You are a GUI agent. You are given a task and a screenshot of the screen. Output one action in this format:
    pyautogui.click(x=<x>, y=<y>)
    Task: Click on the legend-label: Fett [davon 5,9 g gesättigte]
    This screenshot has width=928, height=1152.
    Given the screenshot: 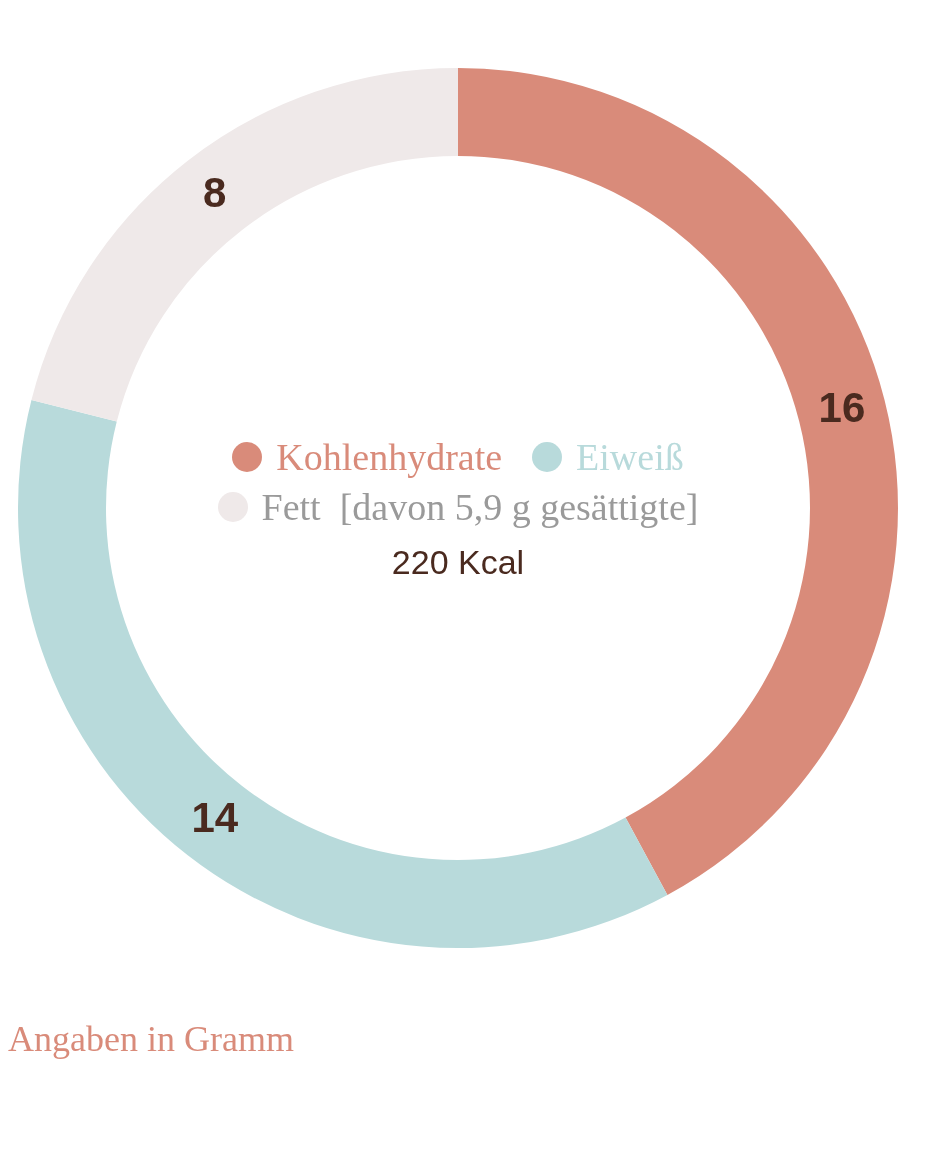 What is the action you would take?
    pyautogui.click(x=480, y=506)
    